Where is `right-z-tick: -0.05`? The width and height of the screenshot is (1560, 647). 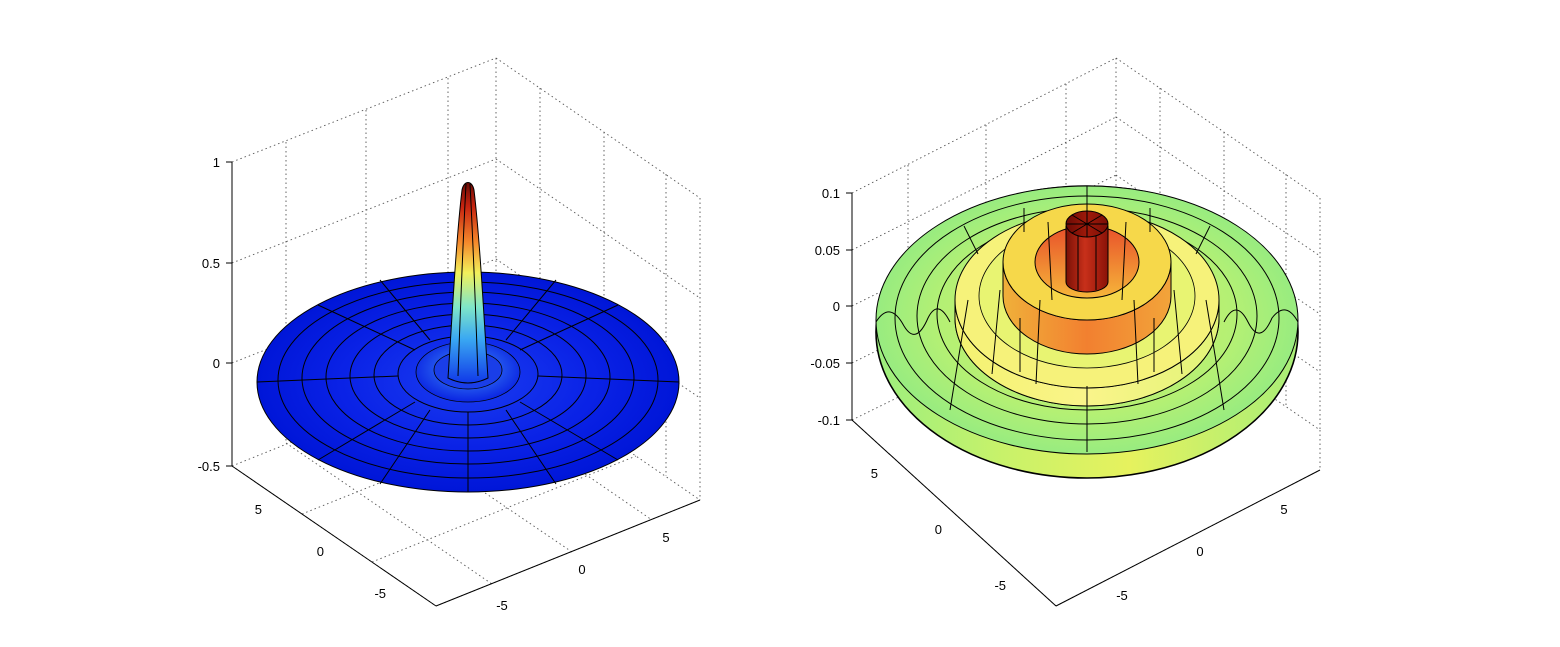 right-z-tick: -0.05 is located at coordinates (825, 363).